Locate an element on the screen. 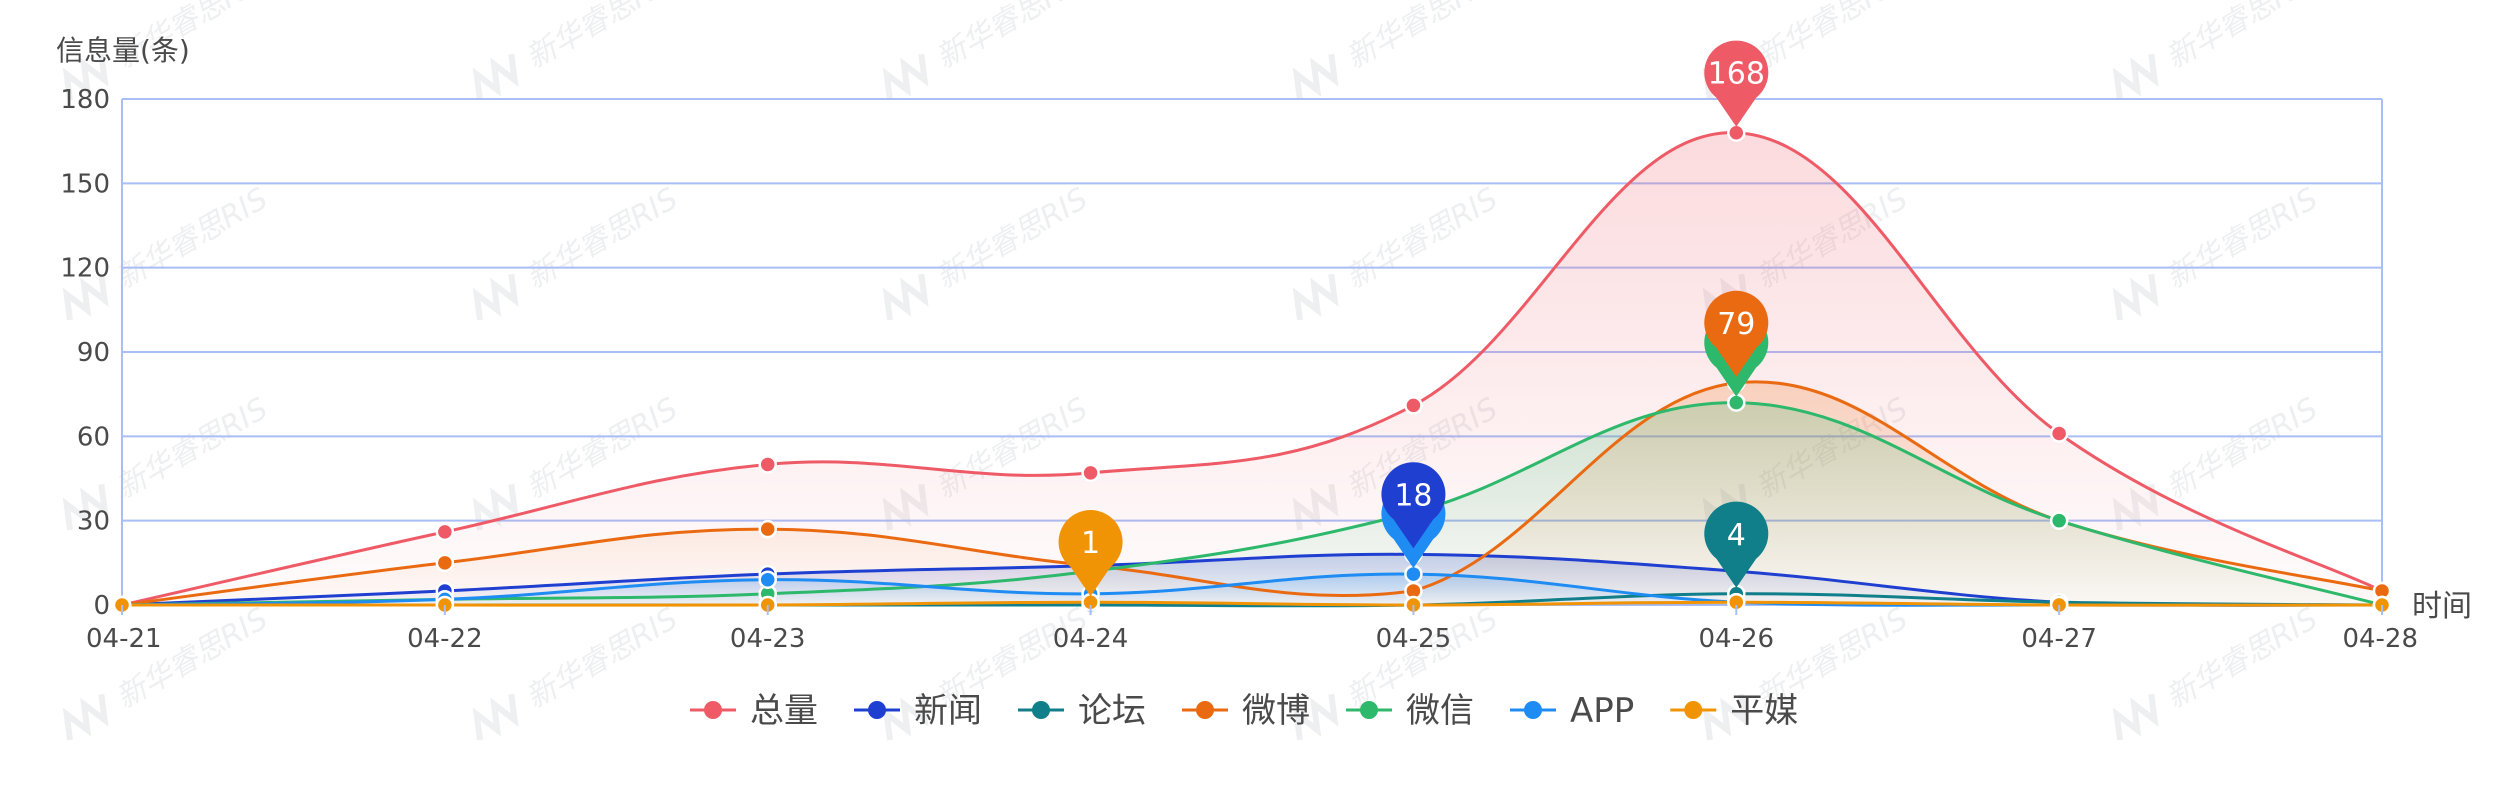 This screenshot has width=2520, height=804. legend-item-series-4: 微博 is located at coordinates (1246, 711).